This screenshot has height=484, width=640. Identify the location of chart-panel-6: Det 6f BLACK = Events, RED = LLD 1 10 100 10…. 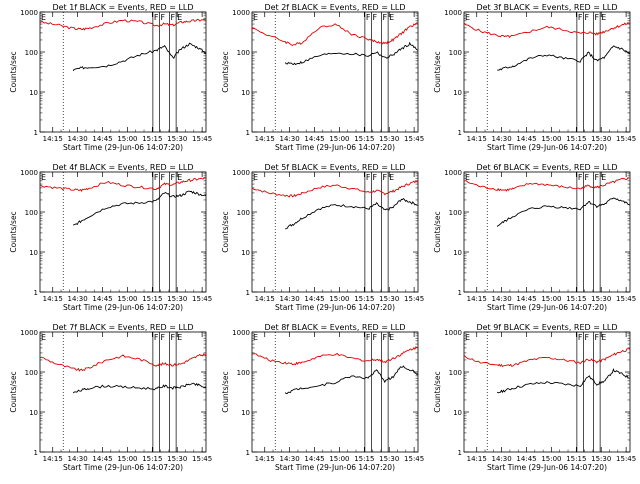
(534, 237).